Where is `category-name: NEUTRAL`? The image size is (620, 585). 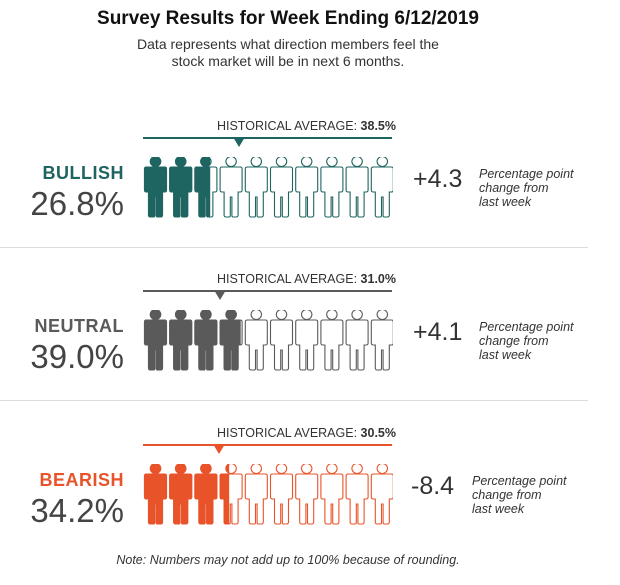 category-name: NEUTRAL is located at coordinates (79, 326).